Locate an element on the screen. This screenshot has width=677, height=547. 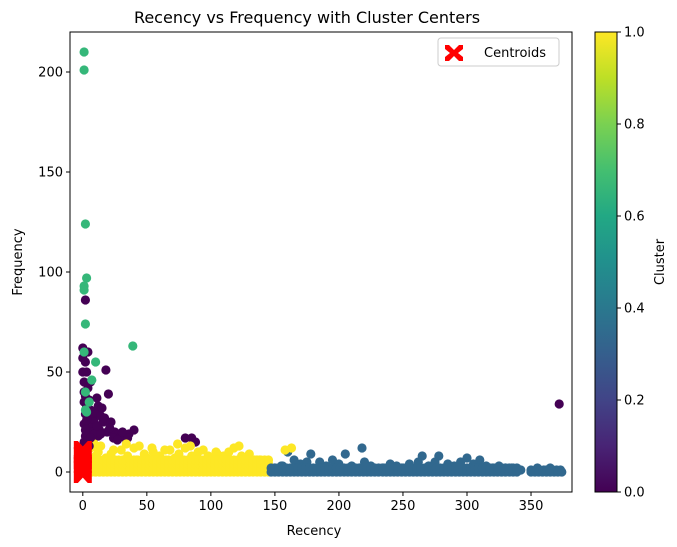
colorbar: 0.0 0.2 0.4 0.6 0.8 1.0 Cluster is located at coordinates (631, 263).